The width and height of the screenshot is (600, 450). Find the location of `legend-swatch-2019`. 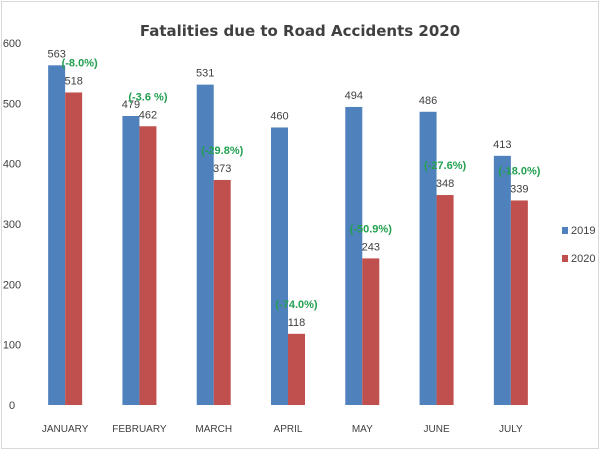

legend-swatch-2019 is located at coordinates (565, 230).